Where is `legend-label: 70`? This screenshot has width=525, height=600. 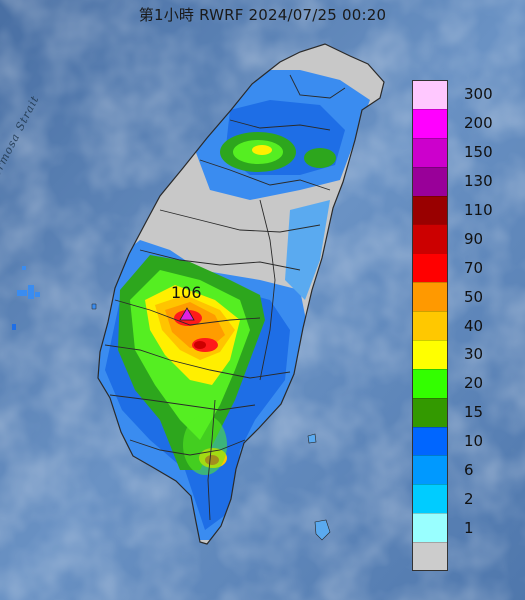 legend-label: 70 is located at coordinates (474, 267).